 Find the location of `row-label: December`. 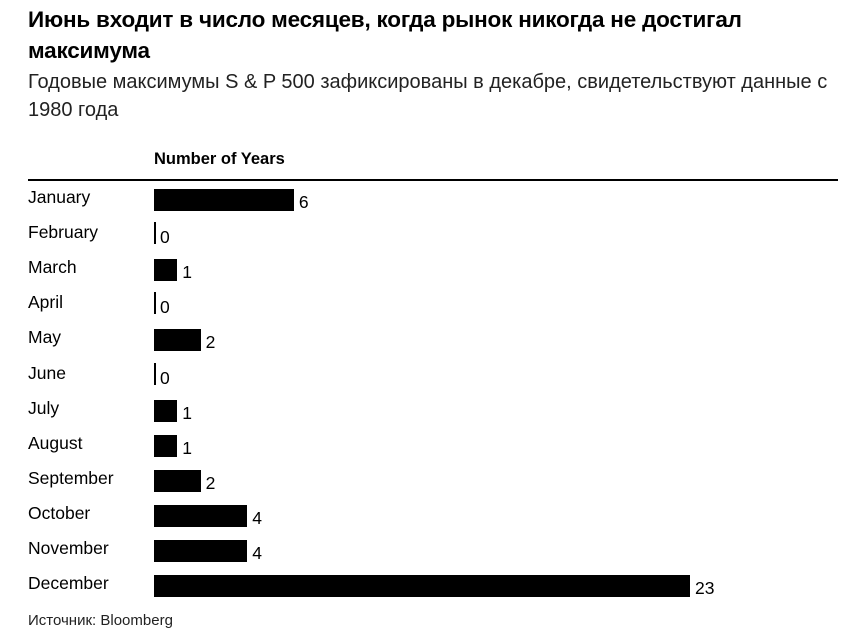

row-label: December is located at coordinates (68, 583).